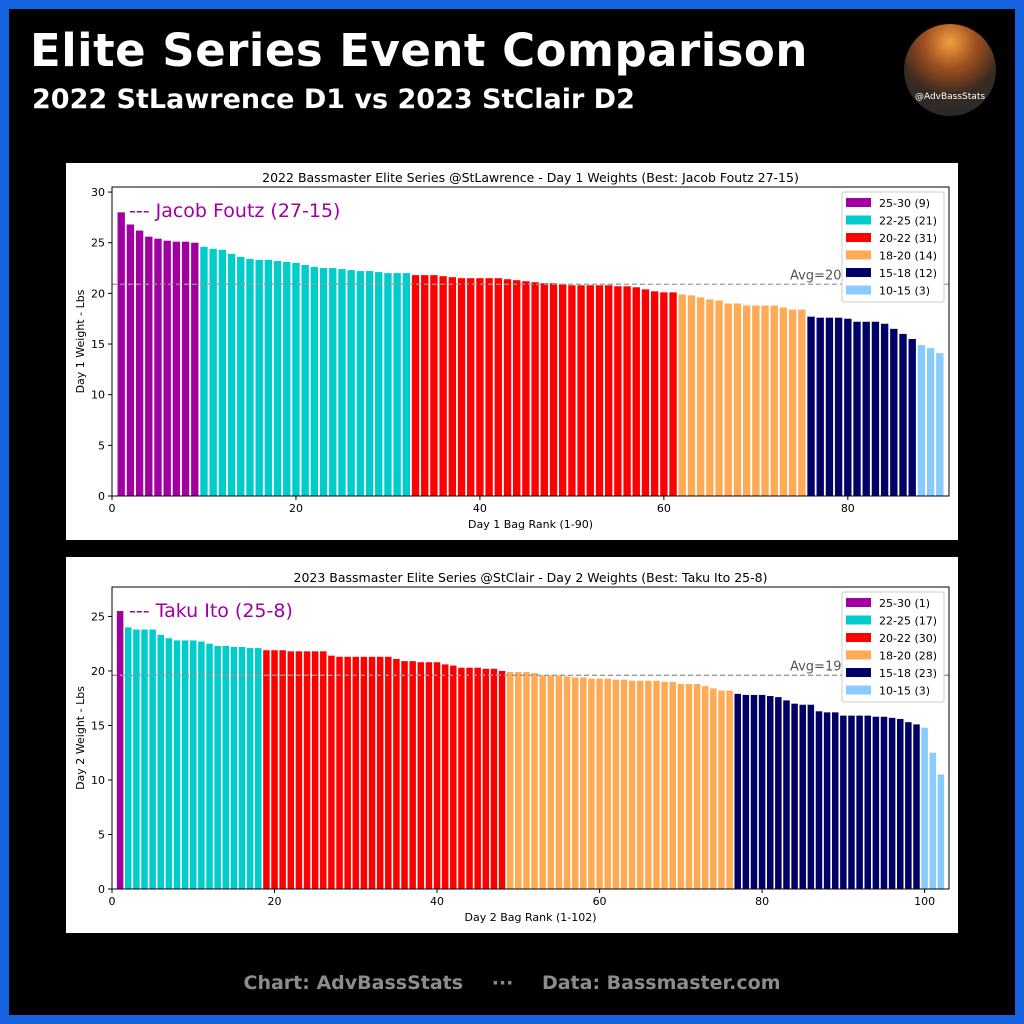  Describe the element at coordinates (908, 221) in the screenshot. I see `legend-label: 22-25 (21)` at that location.